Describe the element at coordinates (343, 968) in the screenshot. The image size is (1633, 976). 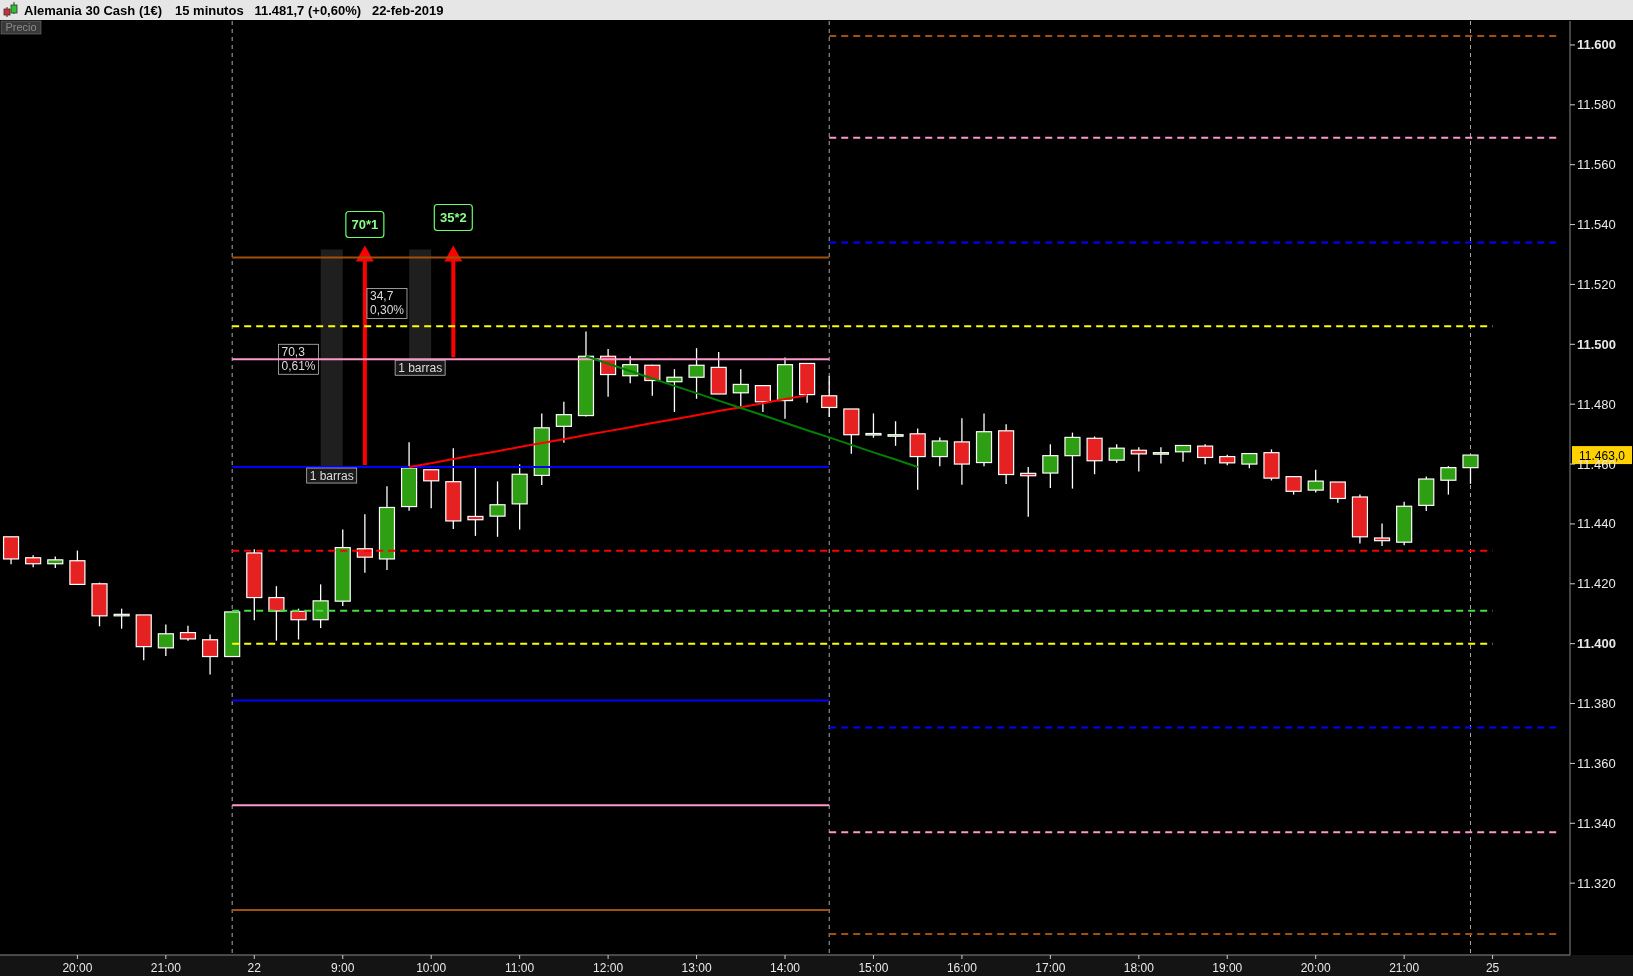
I see `x-tick-label: 9:00` at that location.